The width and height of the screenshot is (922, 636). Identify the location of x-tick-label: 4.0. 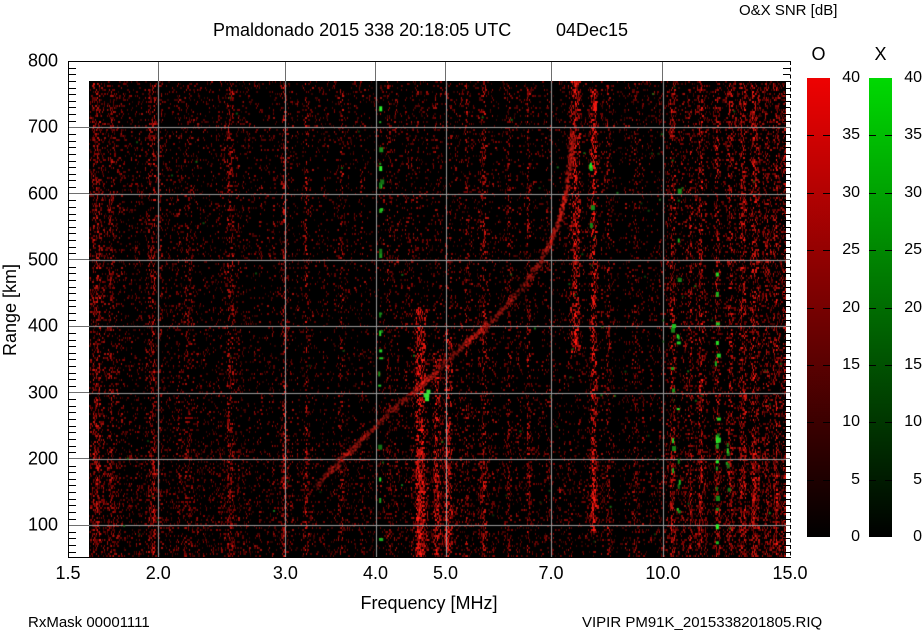
(376, 573).